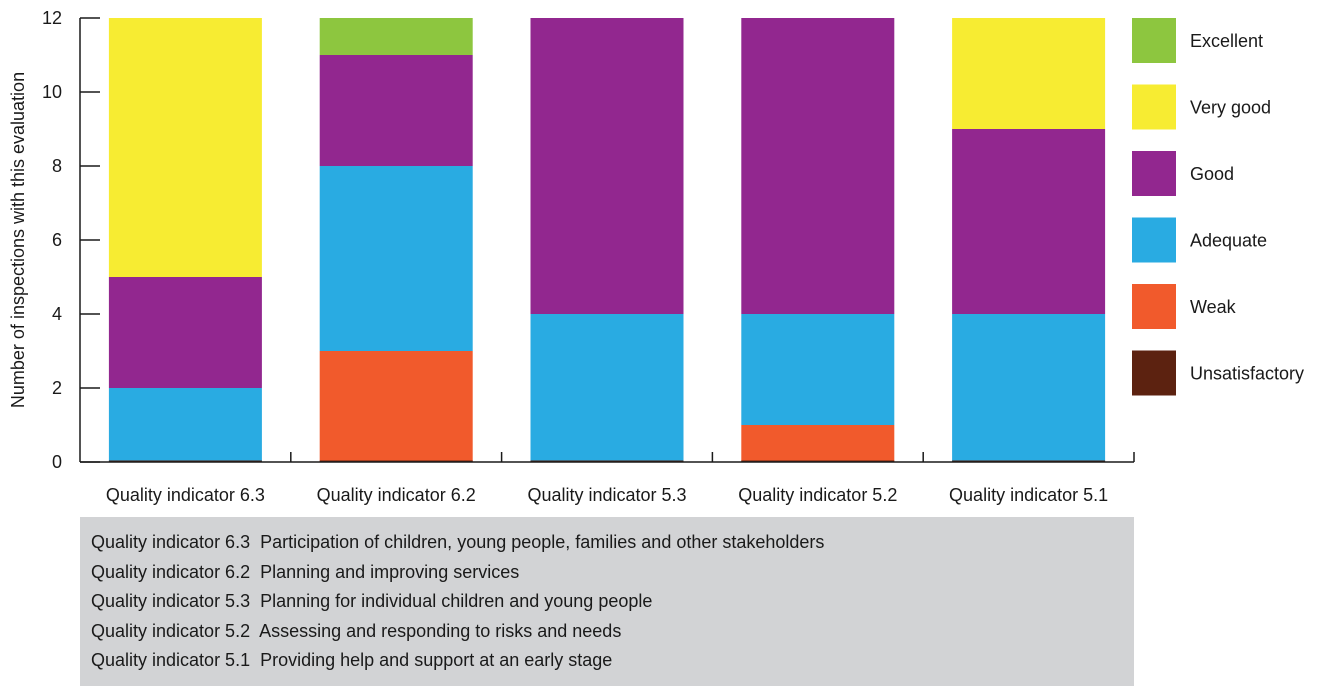 This screenshot has height=686, width=1331. I want to click on bar-quality-indicator-5-1-adequate, so click(1029, 388).